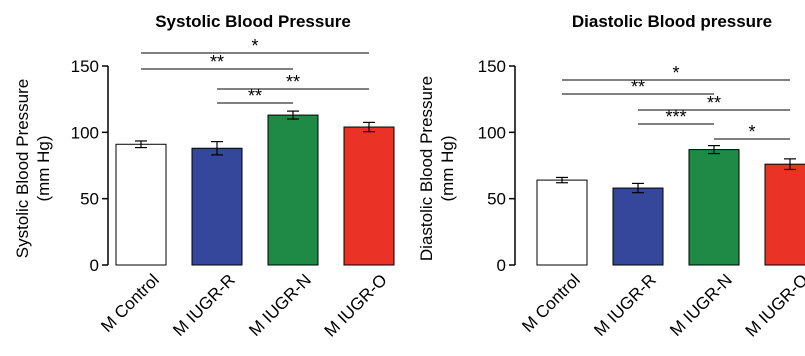 This screenshot has width=805, height=356. Describe the element at coordinates (437, 168) in the screenshot. I see `y-axis-label: Diastolic Blood Pressure (mm Hg)` at that location.